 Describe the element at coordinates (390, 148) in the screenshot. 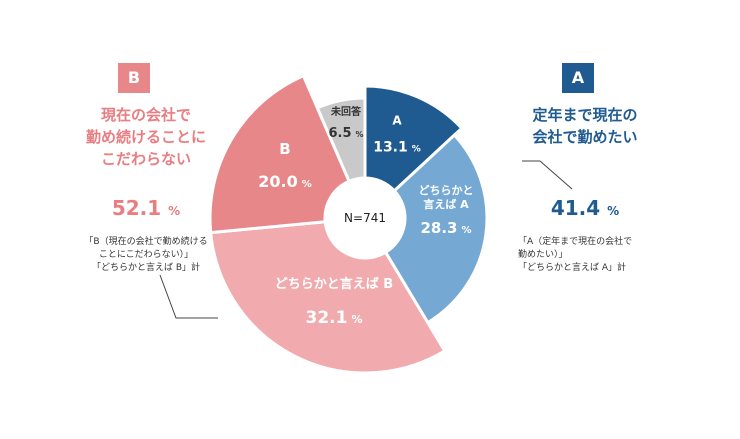

I see `slice-value-a: 13.1` at that location.